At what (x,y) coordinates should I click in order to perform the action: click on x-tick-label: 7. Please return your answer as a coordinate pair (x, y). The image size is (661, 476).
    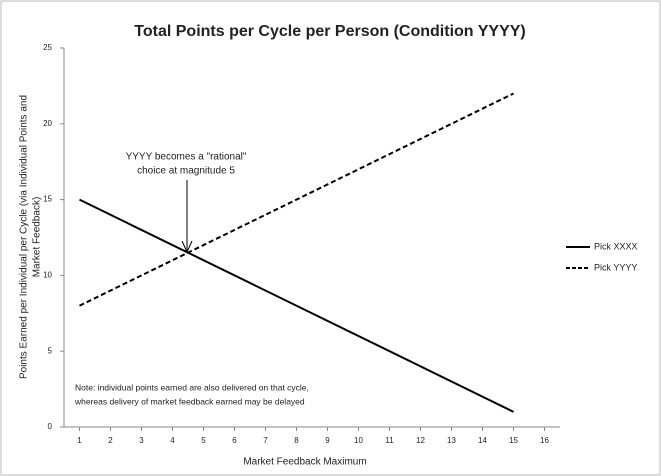
    Looking at the image, I should click on (265, 440).